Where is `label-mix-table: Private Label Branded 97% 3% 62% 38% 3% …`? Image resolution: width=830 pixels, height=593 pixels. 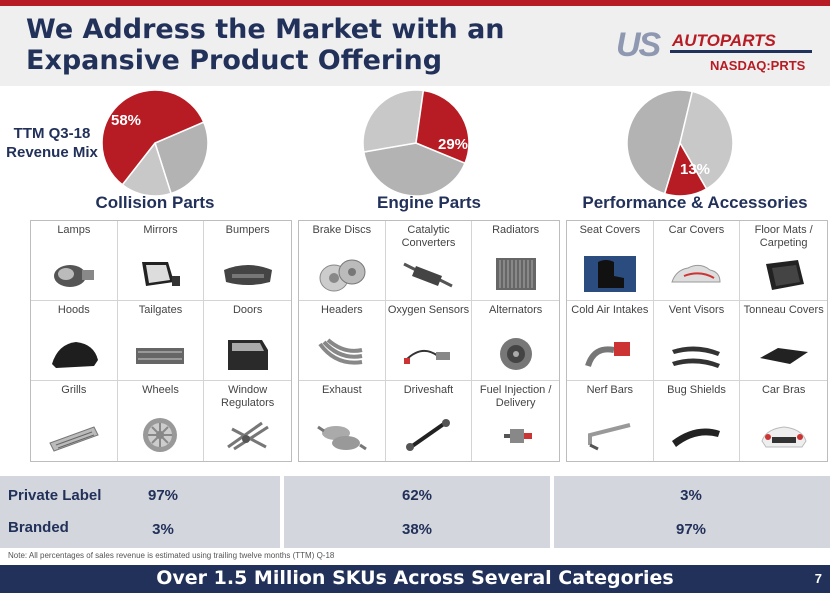
label-mix-table: Private Label Branded 97% 3% 62% 38% 3% … is located at coordinates (415, 512).